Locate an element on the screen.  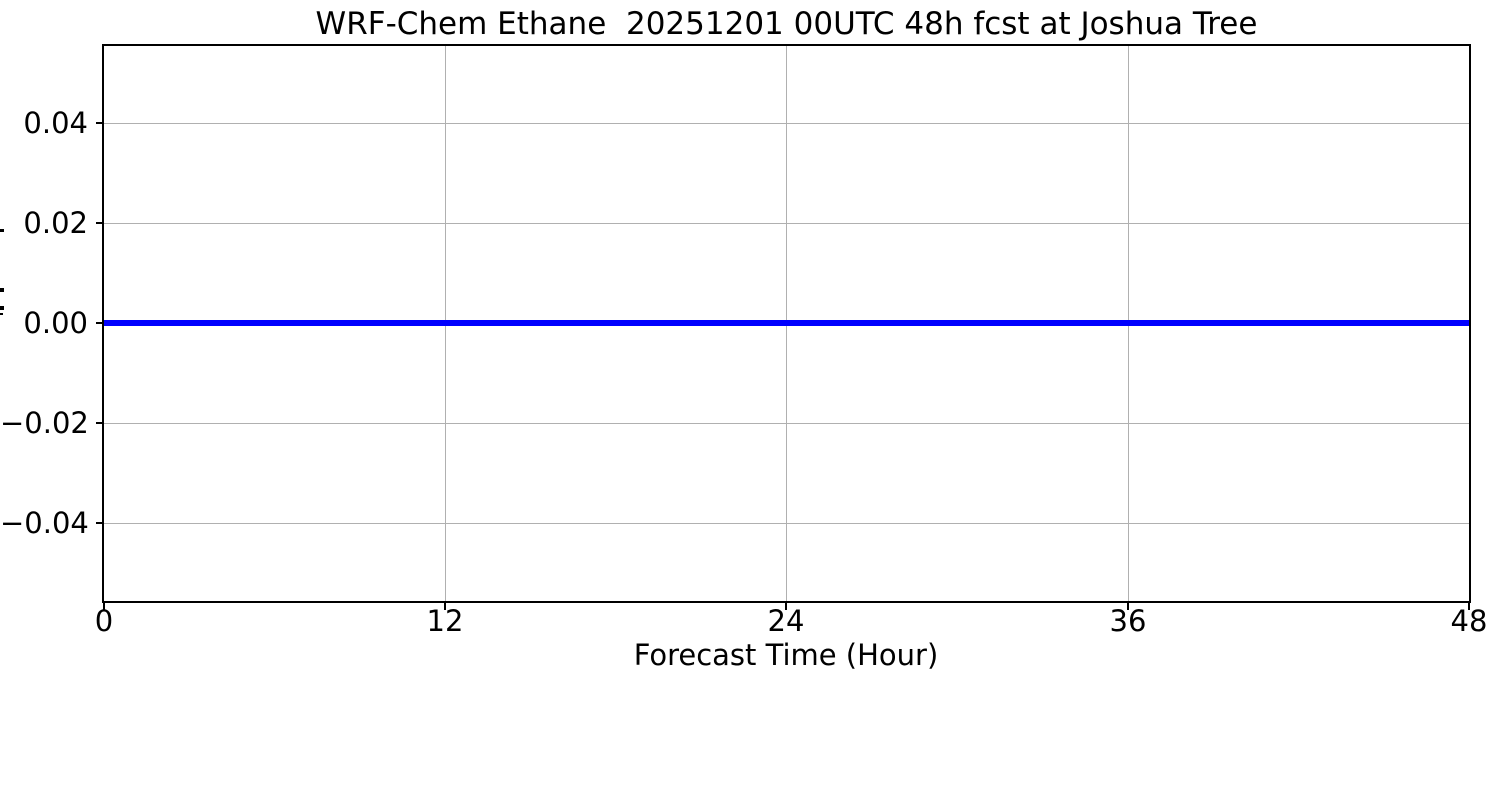
y-tick-label: 0.00 is located at coordinates (55, 323).